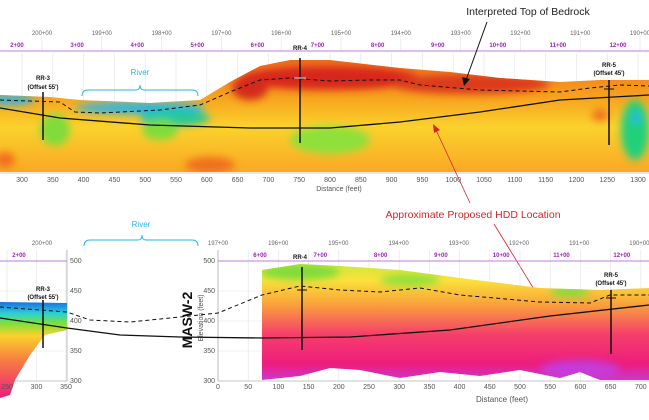 The image size is (649, 420). Describe the element at coordinates (77, 46) in the screenshot. I see `project-station-label: 3+00` at that location.